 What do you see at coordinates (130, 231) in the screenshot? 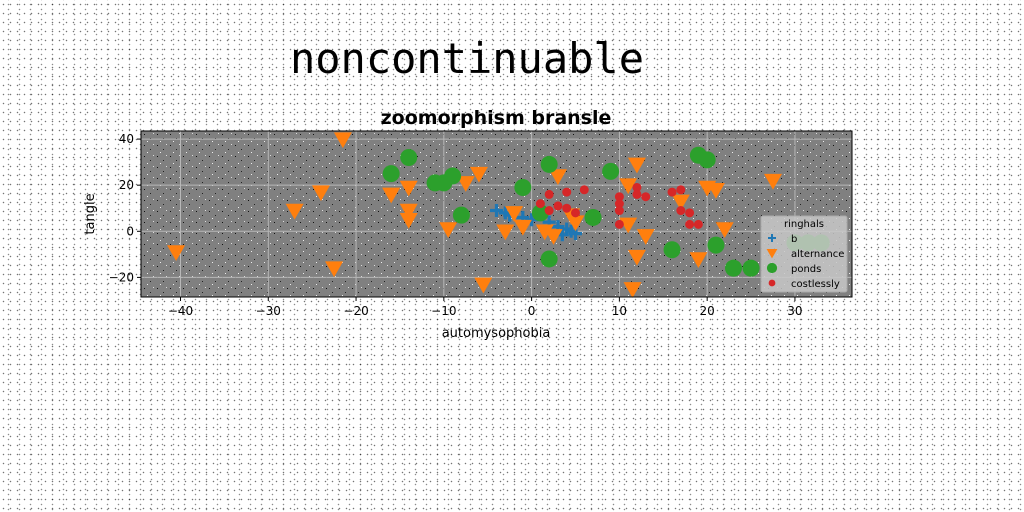
I see `y-tick-label: 0` at bounding box center [130, 231].